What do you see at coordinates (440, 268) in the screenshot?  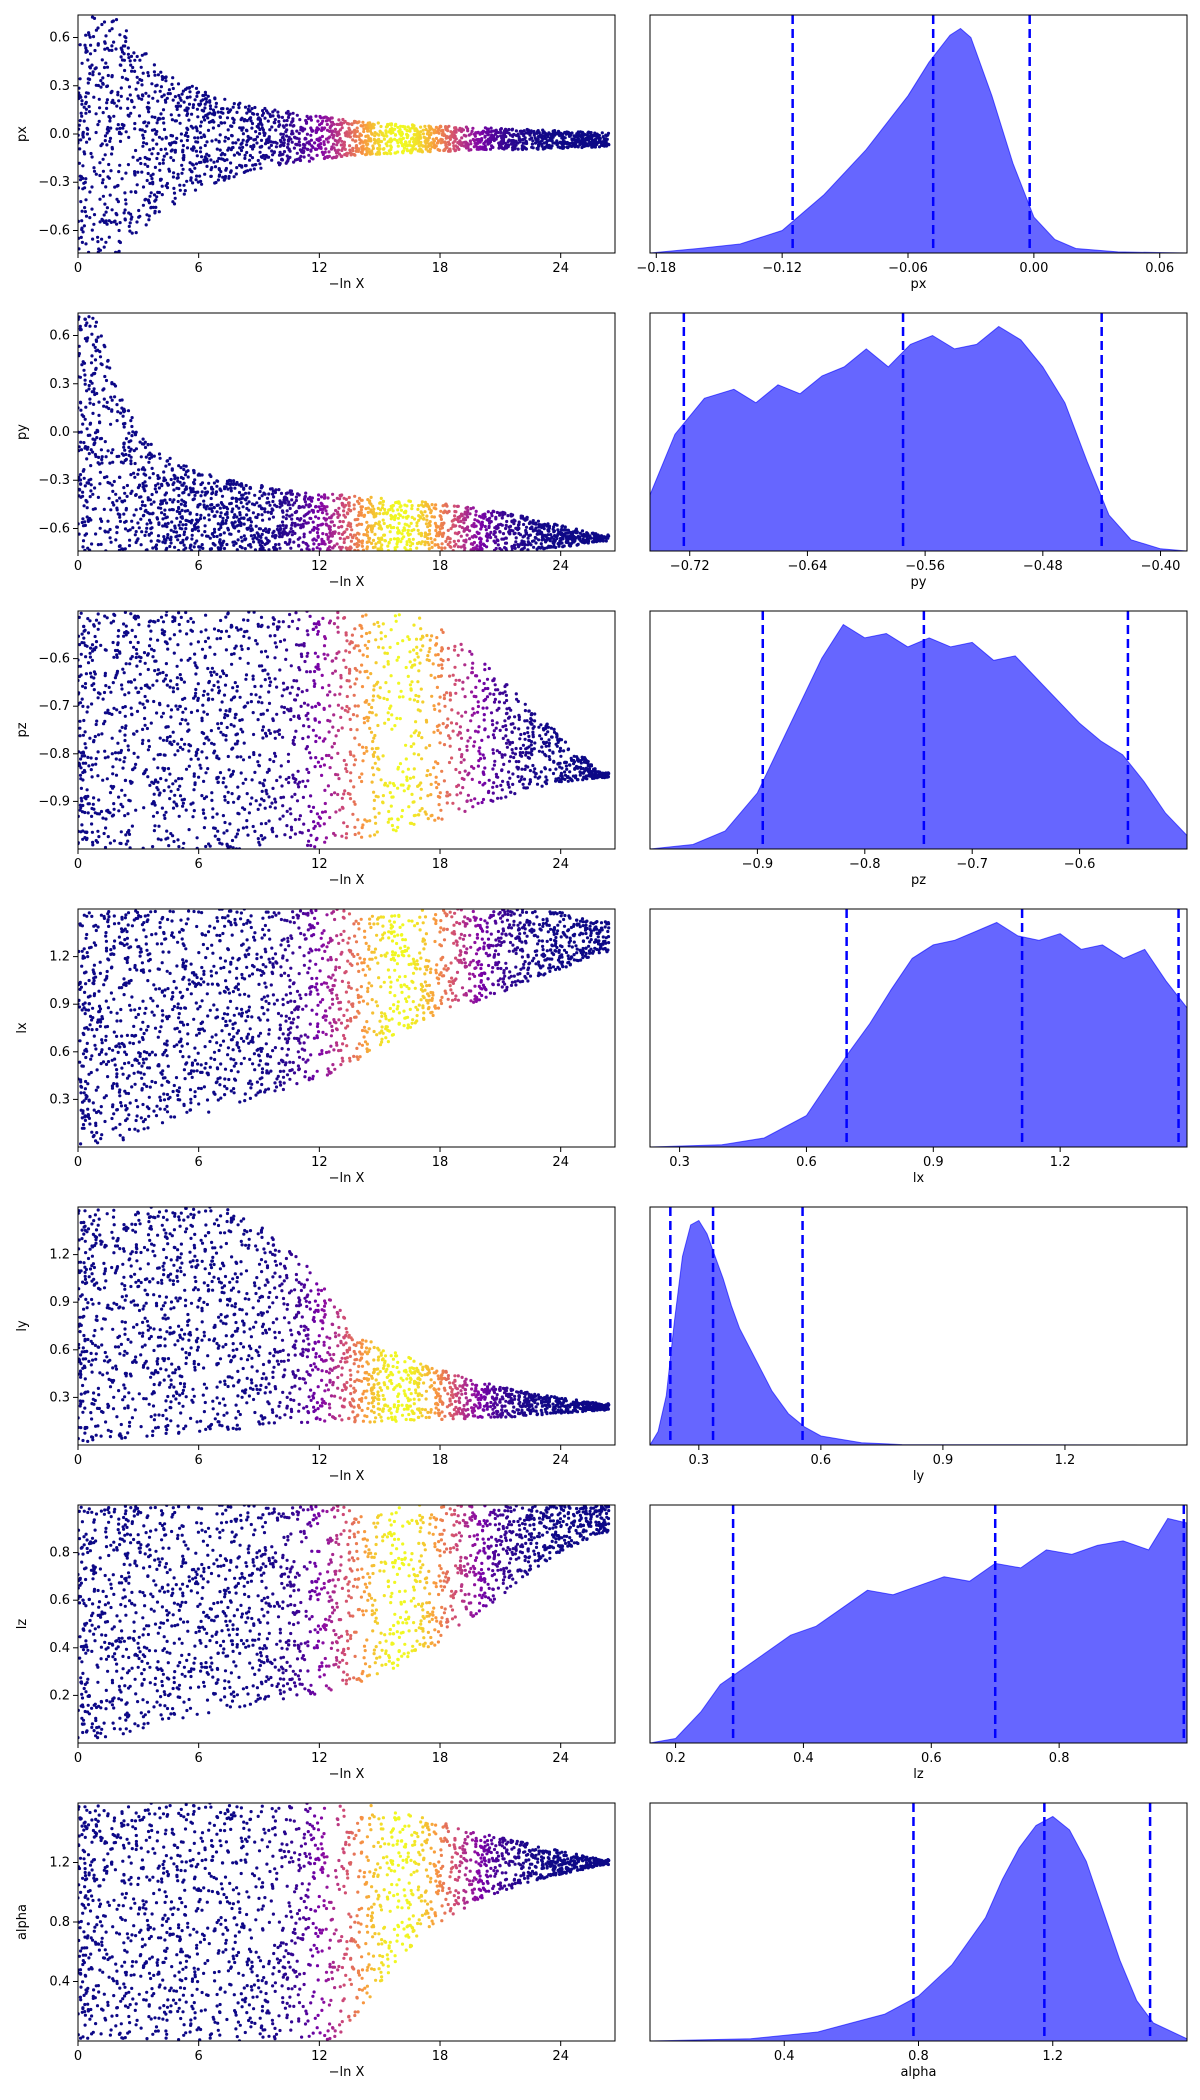 I see `x-tick-label: 18` at bounding box center [440, 268].